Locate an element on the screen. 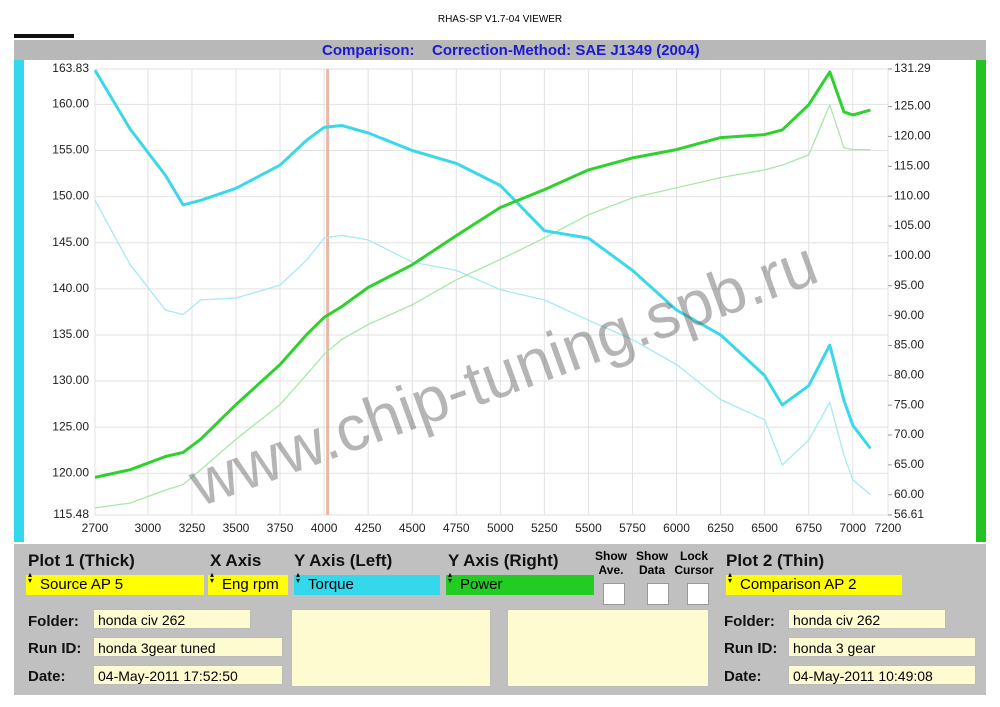 This screenshot has width=1000, height=707. y-right-label: Y Axis (Right) is located at coordinates (503, 560).